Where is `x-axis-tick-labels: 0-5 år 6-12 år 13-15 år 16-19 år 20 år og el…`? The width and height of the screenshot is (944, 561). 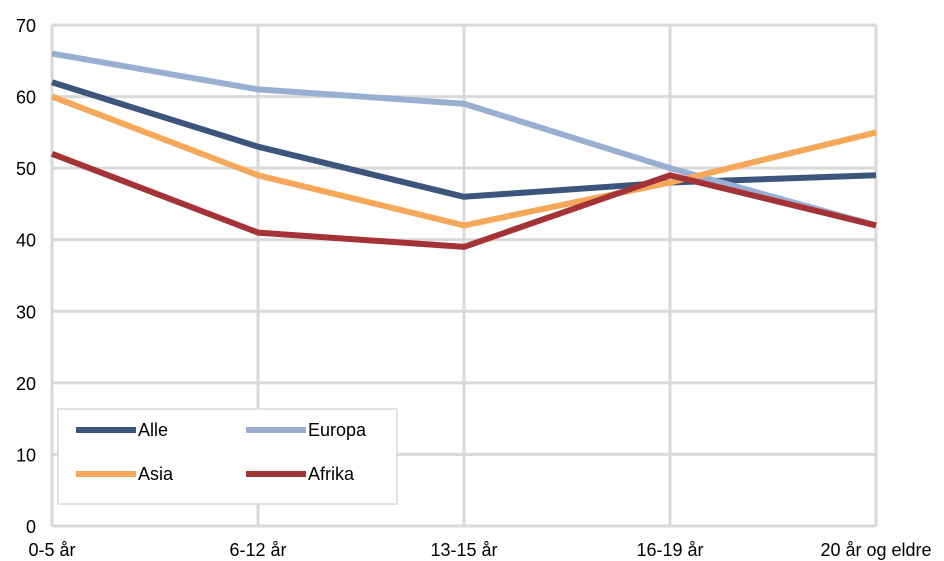 x-axis-tick-labels: 0-5 år 6-12 år 13-15 år 16-19 år 20 år og el… is located at coordinates (479, 550).